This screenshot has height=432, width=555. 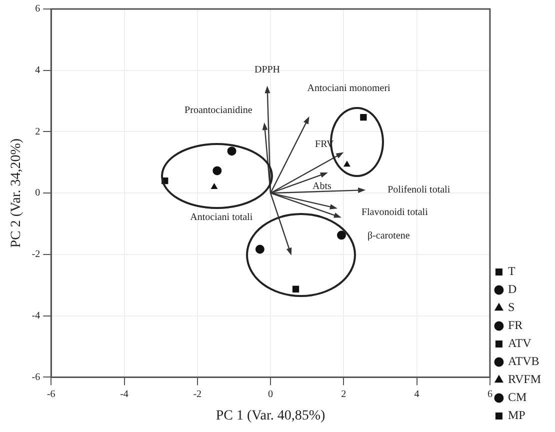 What do you see at coordinates (36, 377) in the screenshot?
I see `y-tick-label: -6` at bounding box center [36, 377].